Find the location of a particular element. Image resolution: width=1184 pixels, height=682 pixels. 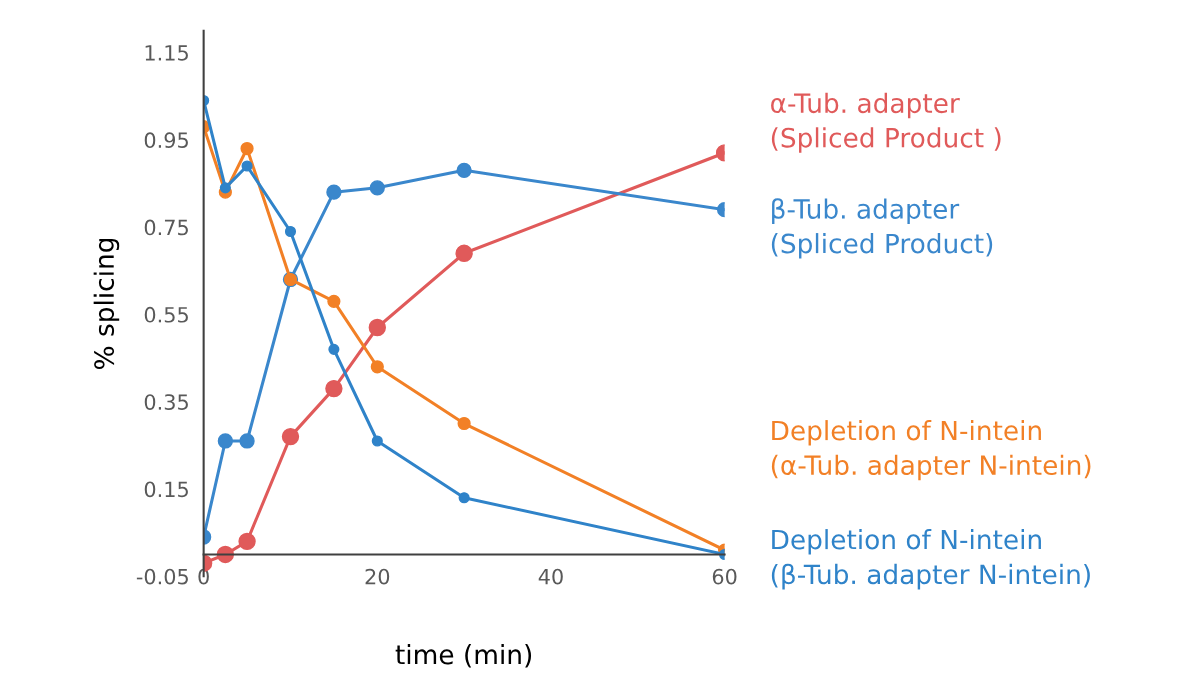

series-label: β-Tub. adapter (Spliced Product) is located at coordinates (882, 228).